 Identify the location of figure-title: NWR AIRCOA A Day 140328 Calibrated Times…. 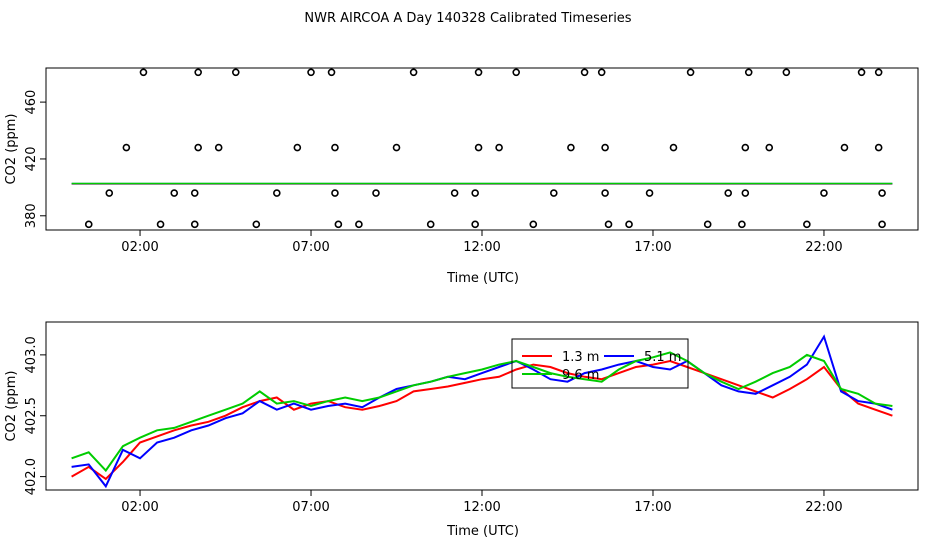
(467, 18).